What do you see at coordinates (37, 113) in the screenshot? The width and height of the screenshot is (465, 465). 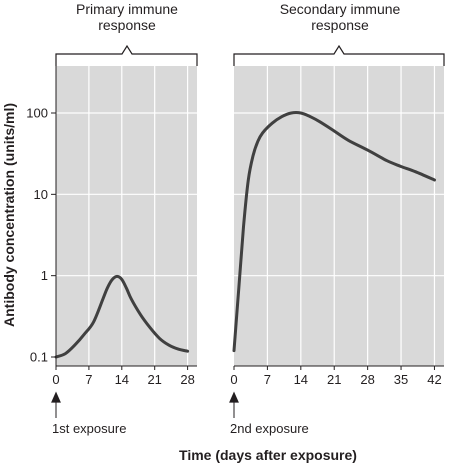 I see `y-tick-label: 100` at bounding box center [37, 113].